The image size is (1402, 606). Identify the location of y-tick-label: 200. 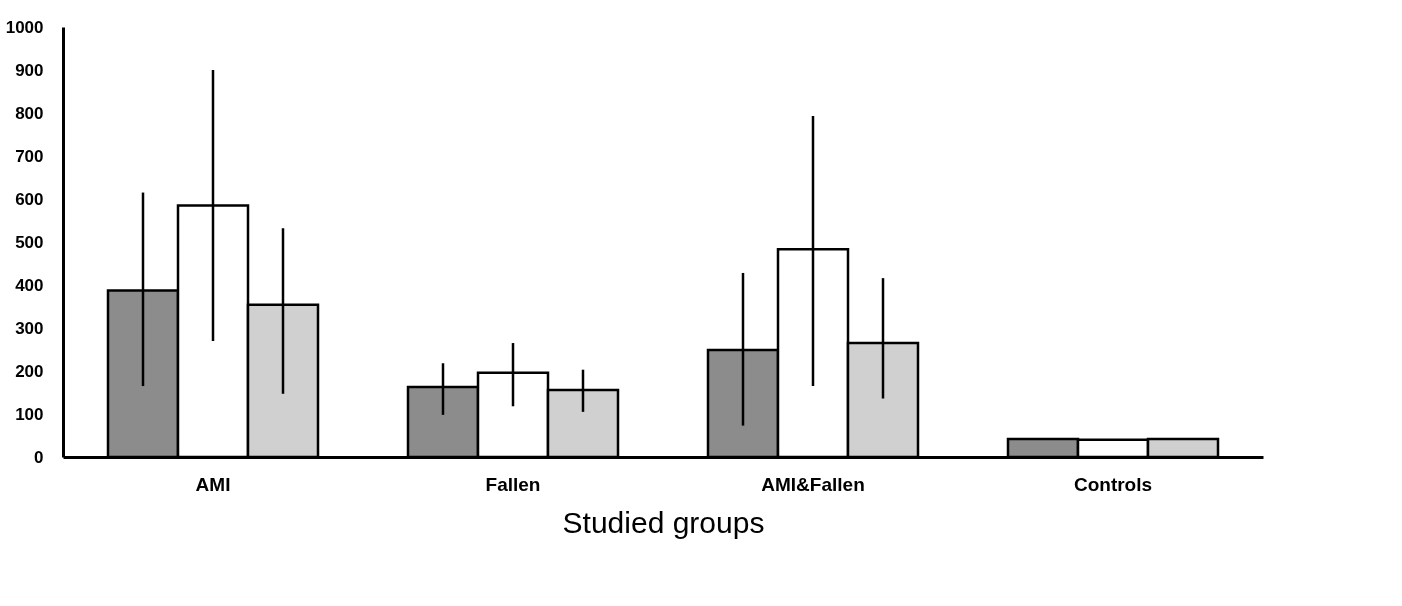
(29, 371).